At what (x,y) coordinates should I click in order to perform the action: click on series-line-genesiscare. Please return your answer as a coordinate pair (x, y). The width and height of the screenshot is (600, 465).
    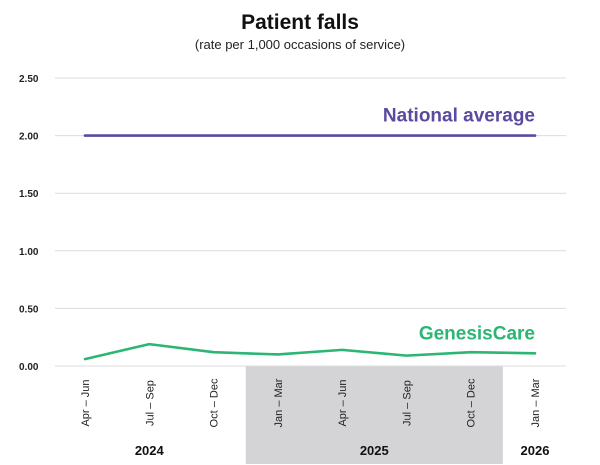
    Looking at the image, I should click on (310, 351).